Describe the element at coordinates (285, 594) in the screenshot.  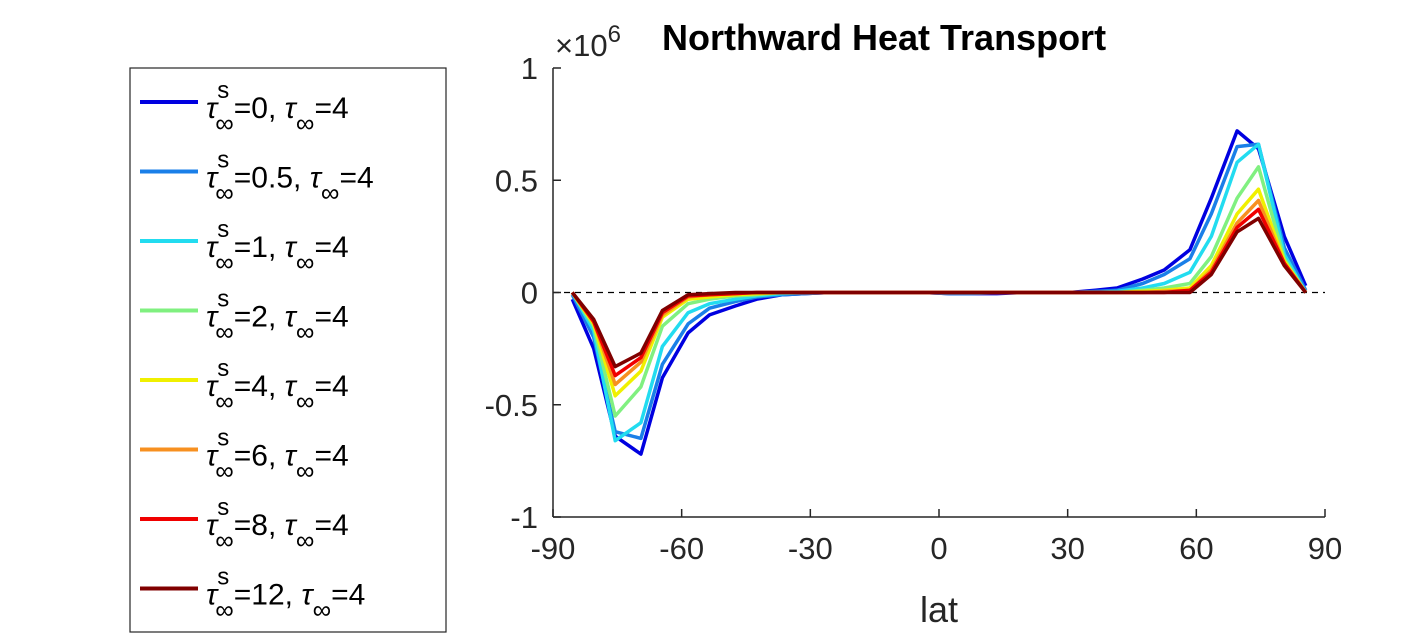
I see `legend-label-7: τs ∞=12, τ∞=4` at that location.